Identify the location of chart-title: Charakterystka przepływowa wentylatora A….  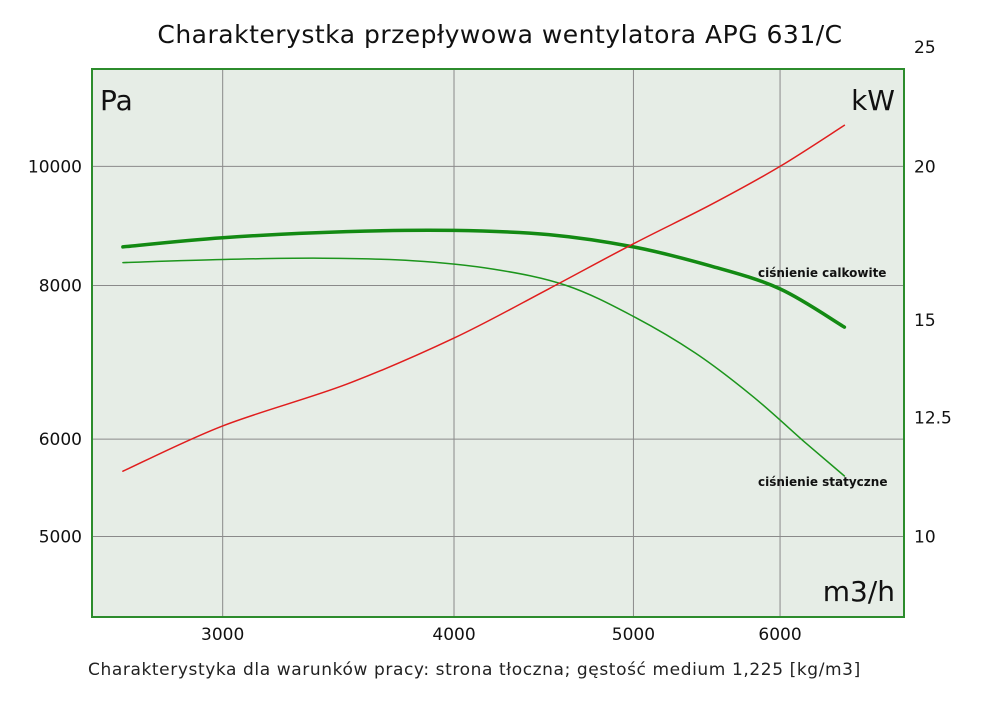
(500, 34).